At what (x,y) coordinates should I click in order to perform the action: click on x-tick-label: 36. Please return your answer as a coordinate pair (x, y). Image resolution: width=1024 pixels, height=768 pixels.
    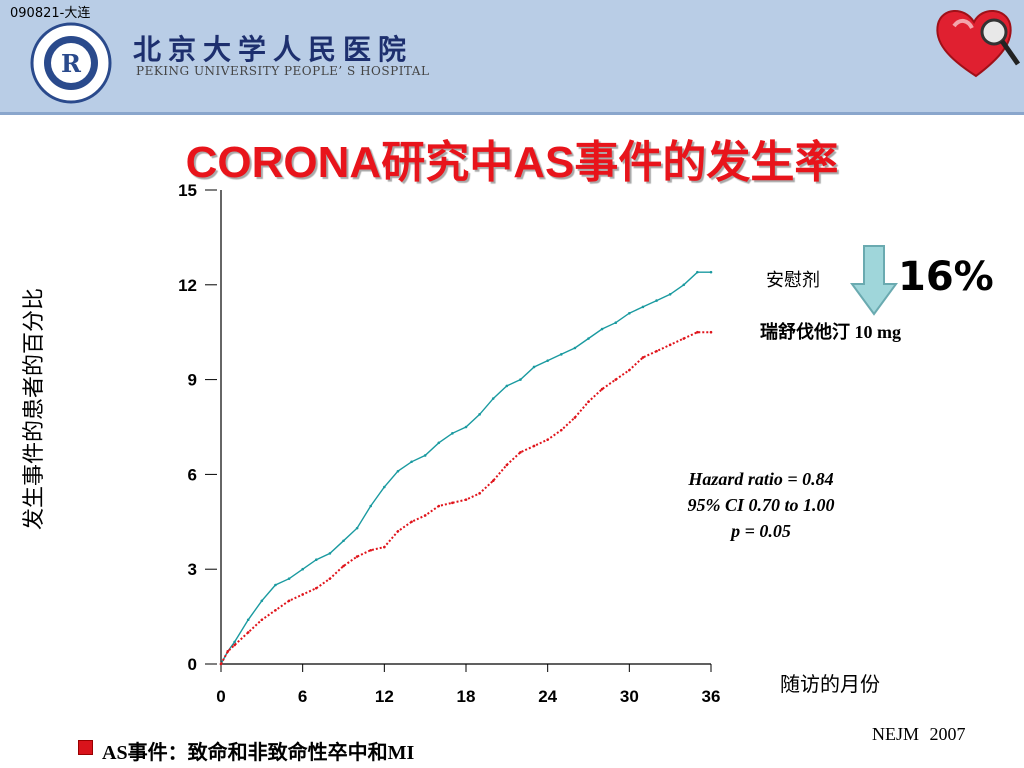
    Looking at the image, I should click on (711, 696).